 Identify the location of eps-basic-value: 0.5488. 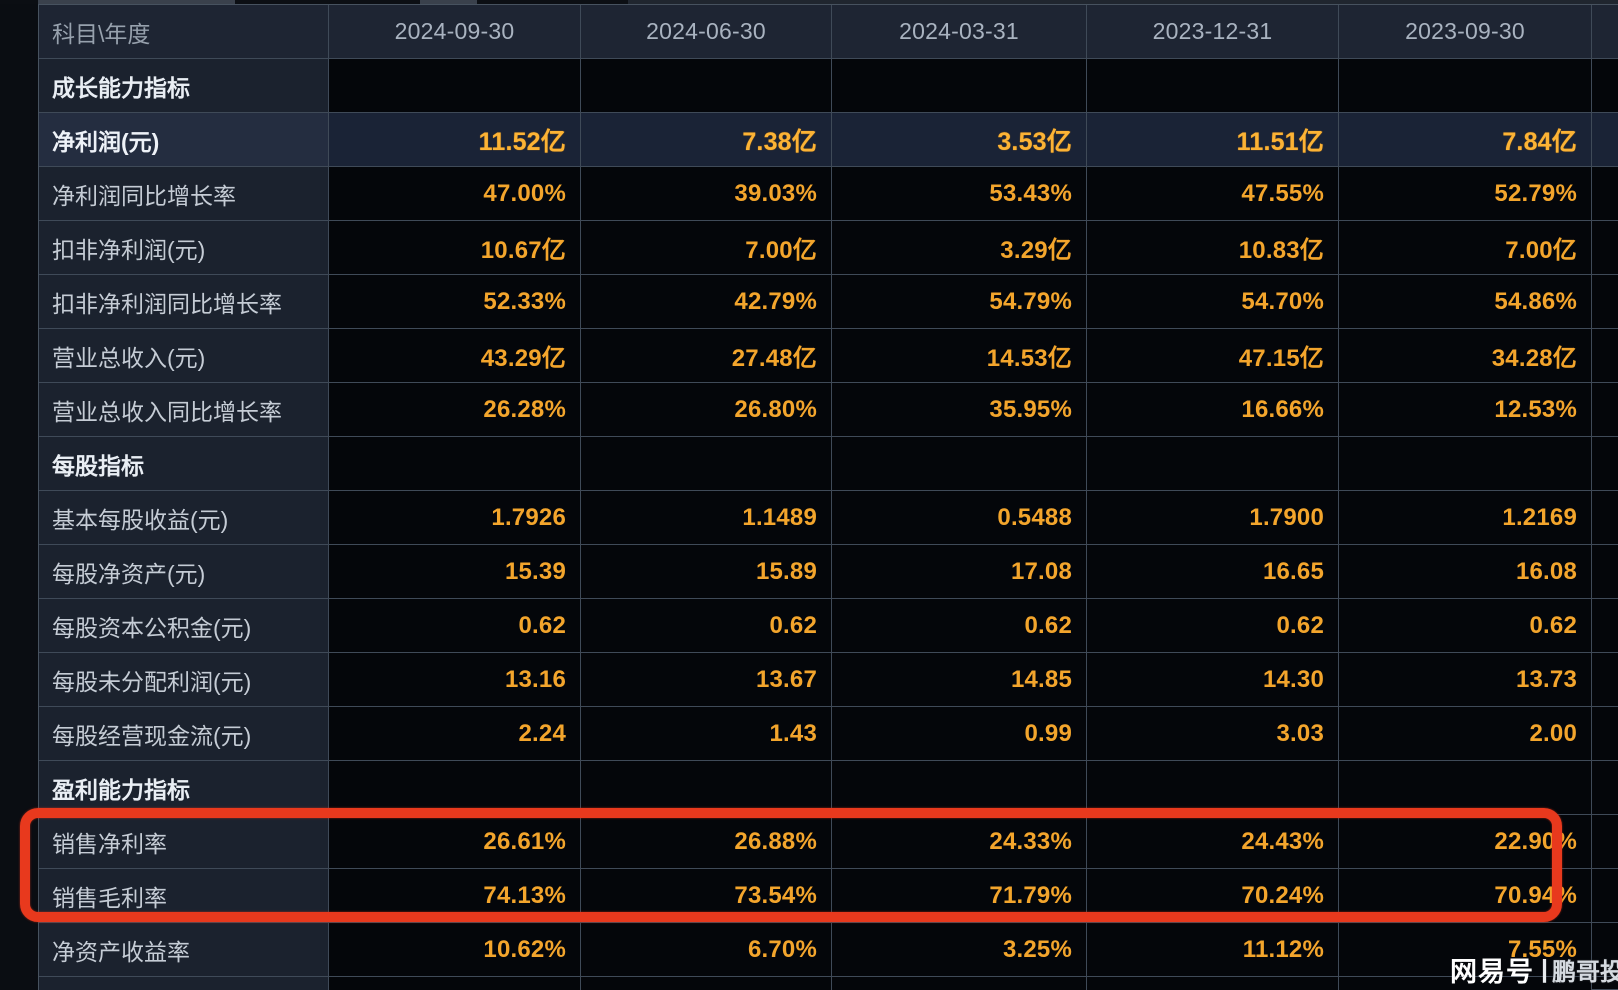
(959, 518).